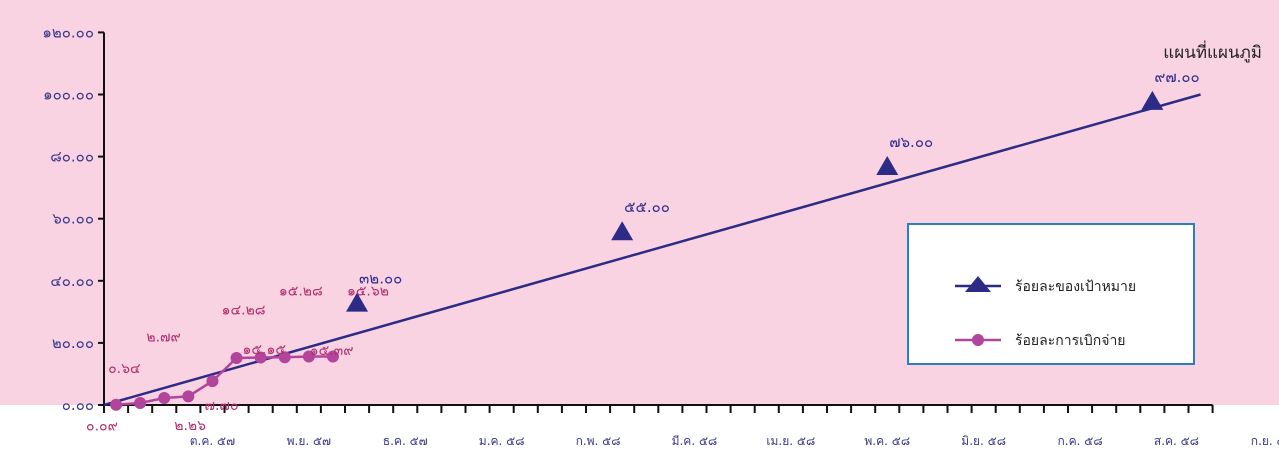  I want to click on legend-label-target: ร้อยละของเป้าหมาย, so click(1075, 287).